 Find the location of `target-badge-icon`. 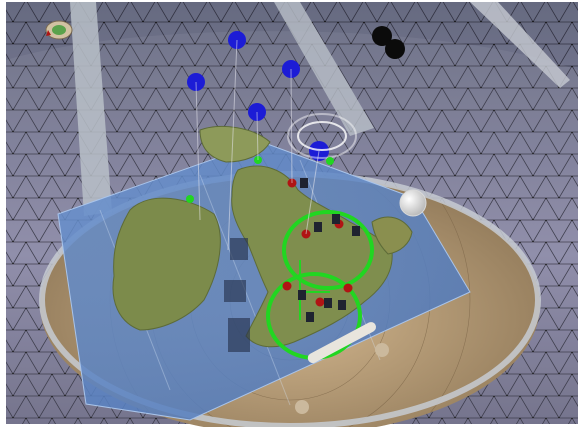

target-badge-icon is located at coordinates (59, 30).